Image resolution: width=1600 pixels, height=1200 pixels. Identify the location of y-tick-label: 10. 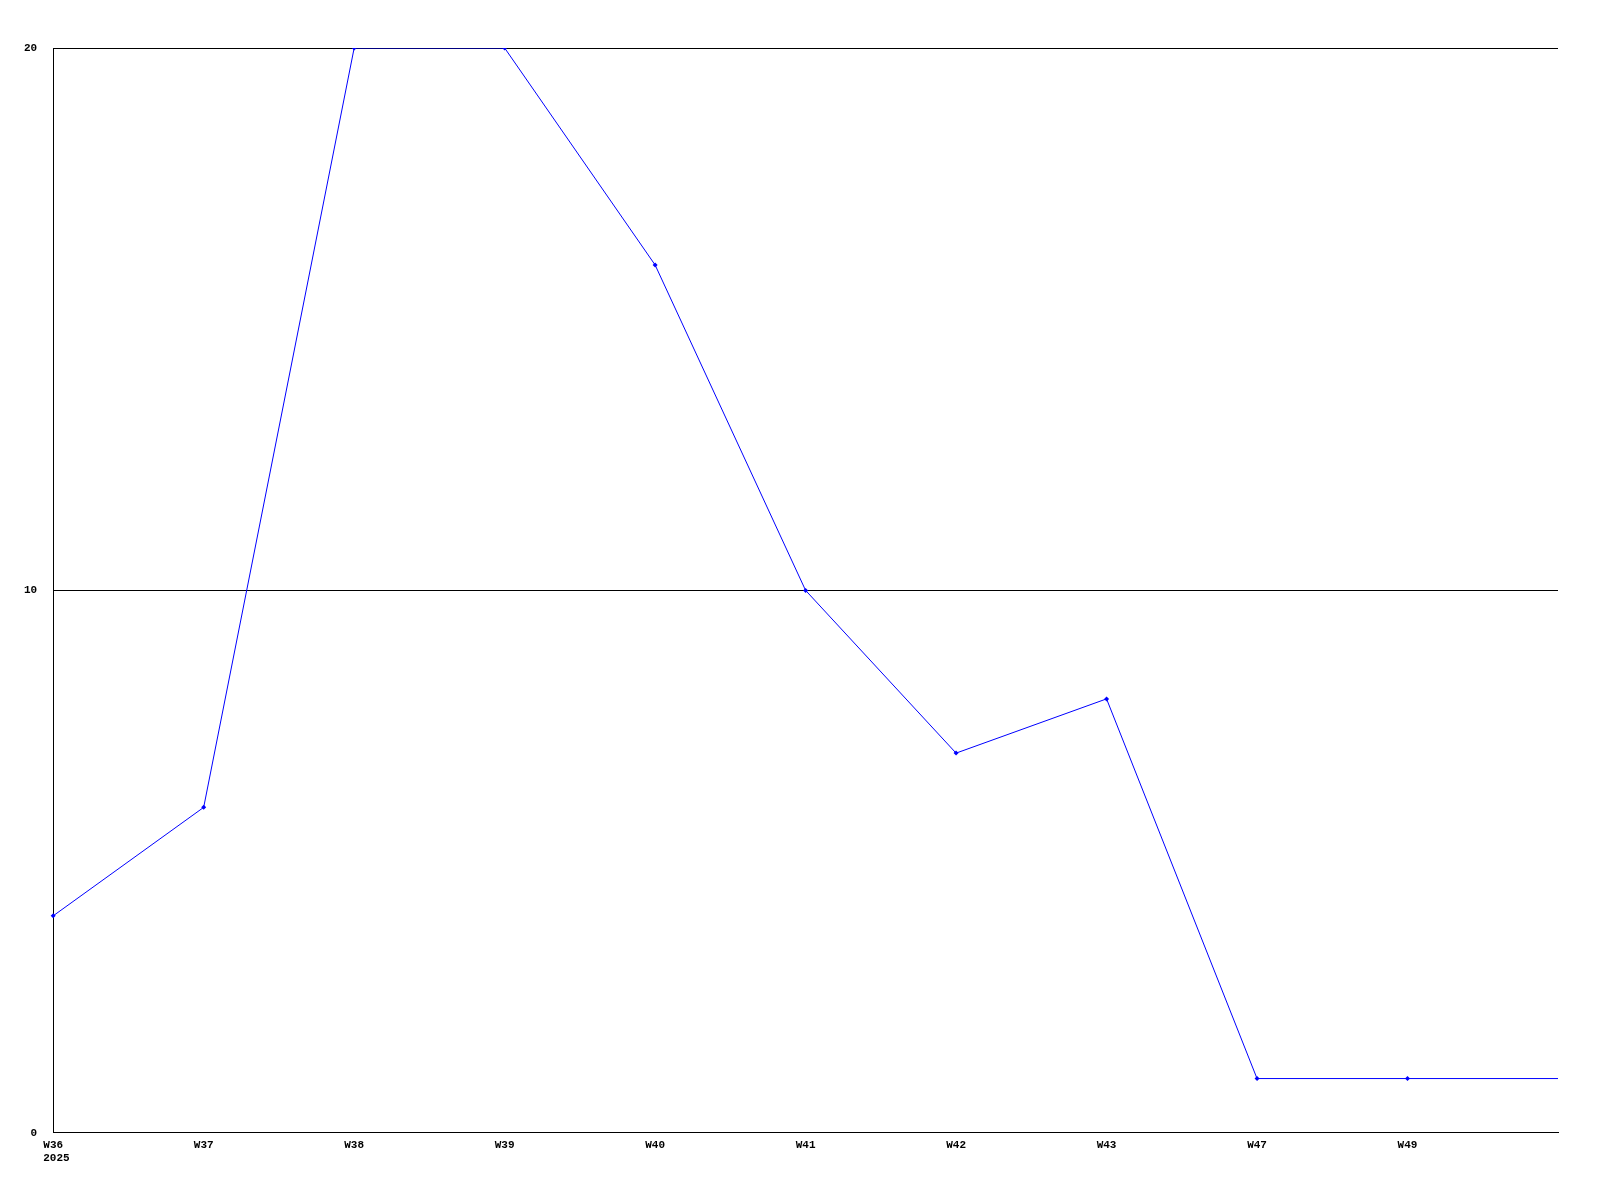
(31, 590).